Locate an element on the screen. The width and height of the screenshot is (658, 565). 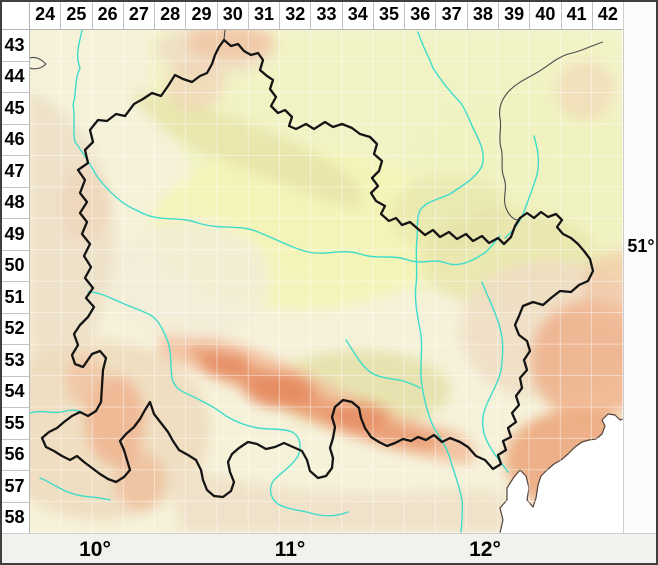
grid-column-label: 26 is located at coordinates (107, 14).